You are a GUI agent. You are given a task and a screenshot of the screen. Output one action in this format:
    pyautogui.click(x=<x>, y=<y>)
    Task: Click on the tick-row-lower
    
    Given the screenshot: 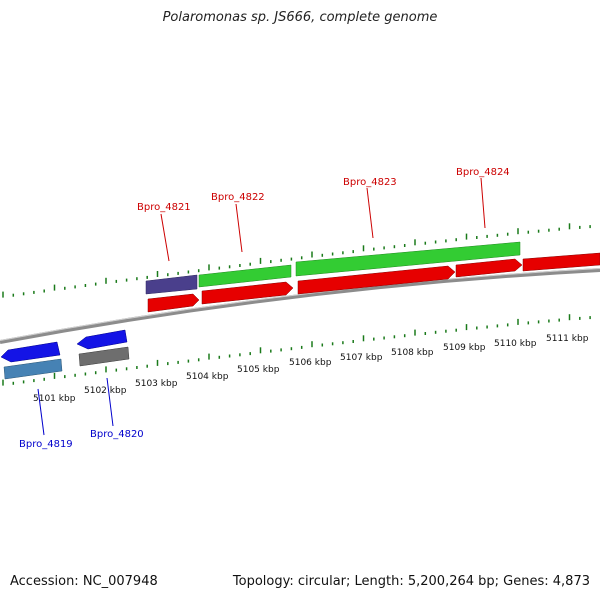 What is the action you would take?
    pyautogui.click(x=296, y=350)
    